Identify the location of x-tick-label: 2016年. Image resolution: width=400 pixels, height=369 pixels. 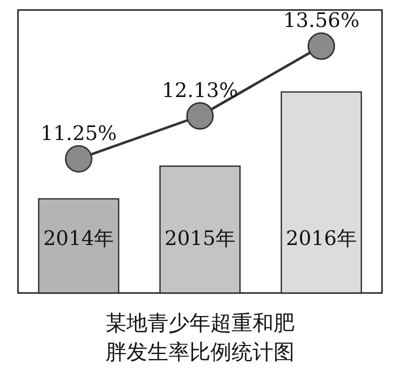
(321, 238).